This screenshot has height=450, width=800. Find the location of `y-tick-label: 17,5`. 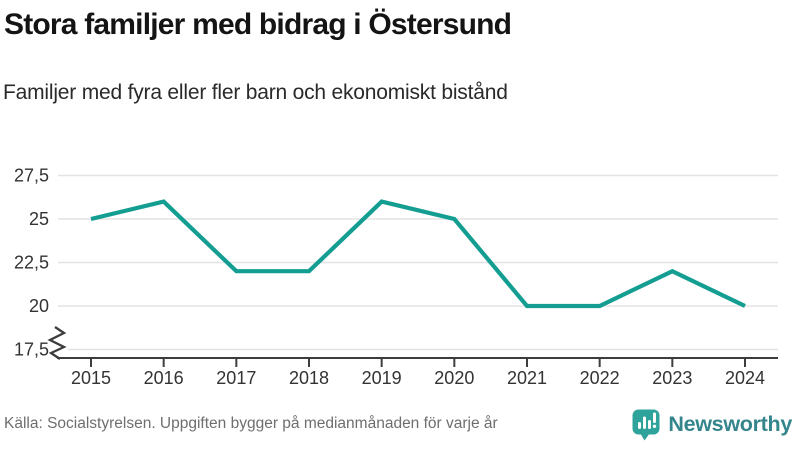

y-tick-label: 17,5 is located at coordinates (31, 350).